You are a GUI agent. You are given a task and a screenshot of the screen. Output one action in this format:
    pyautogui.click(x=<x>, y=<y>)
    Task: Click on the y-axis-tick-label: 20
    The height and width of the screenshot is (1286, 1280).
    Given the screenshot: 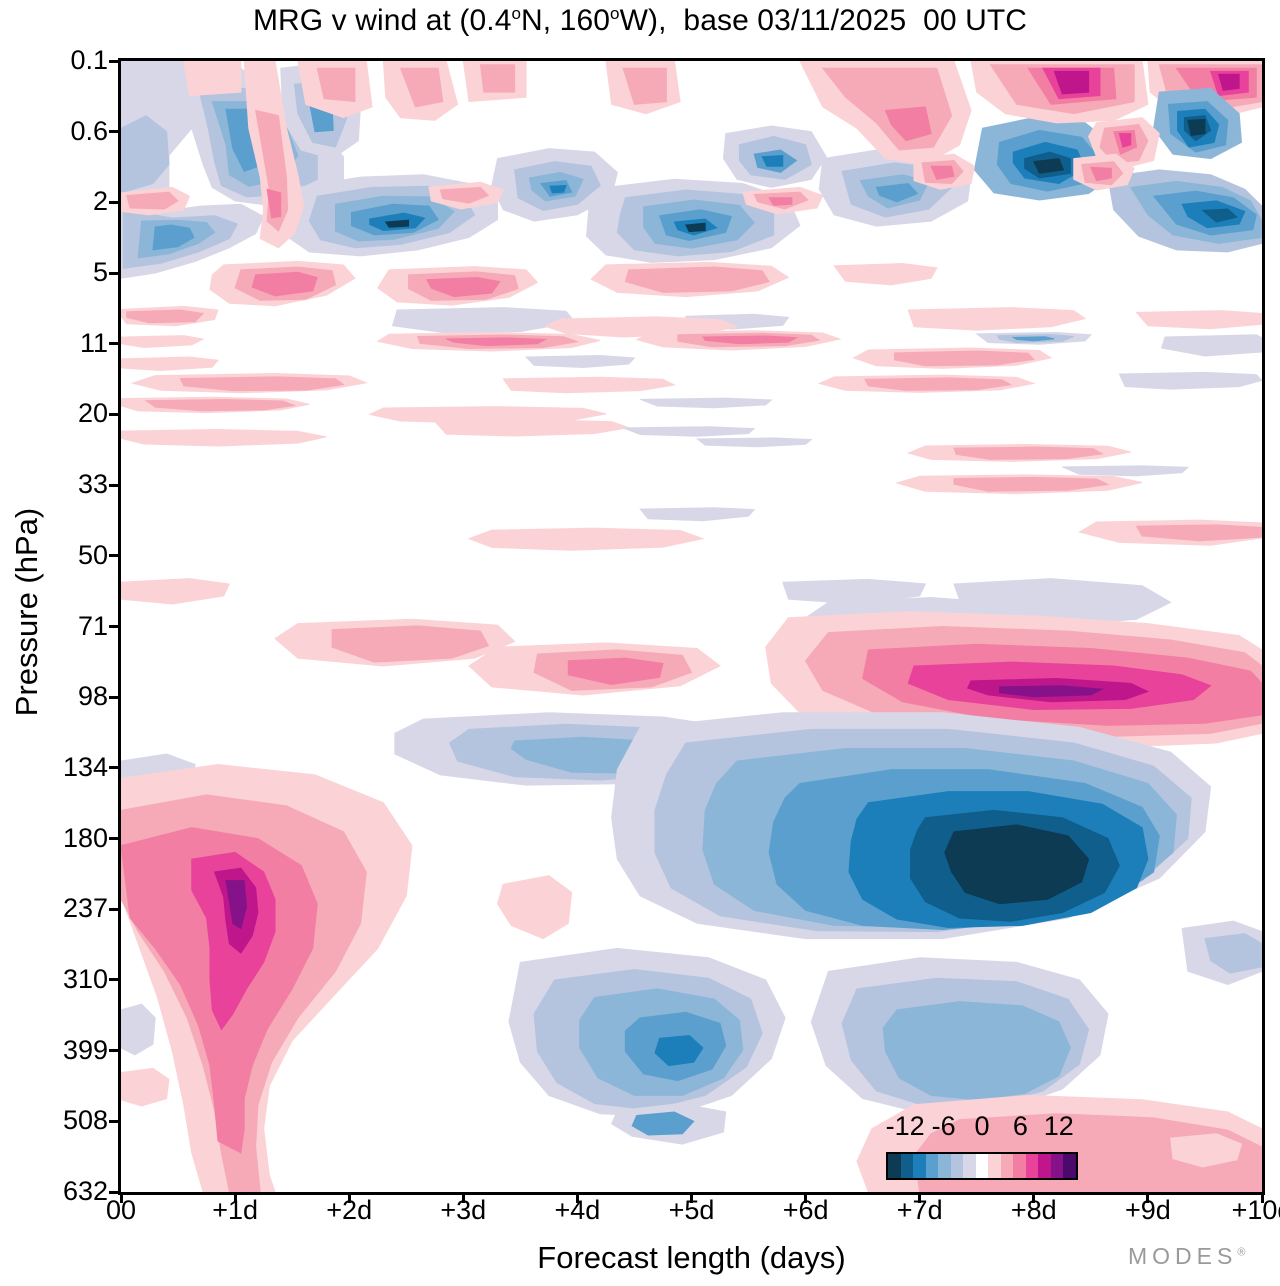 What is the action you would take?
    pyautogui.click(x=92, y=413)
    